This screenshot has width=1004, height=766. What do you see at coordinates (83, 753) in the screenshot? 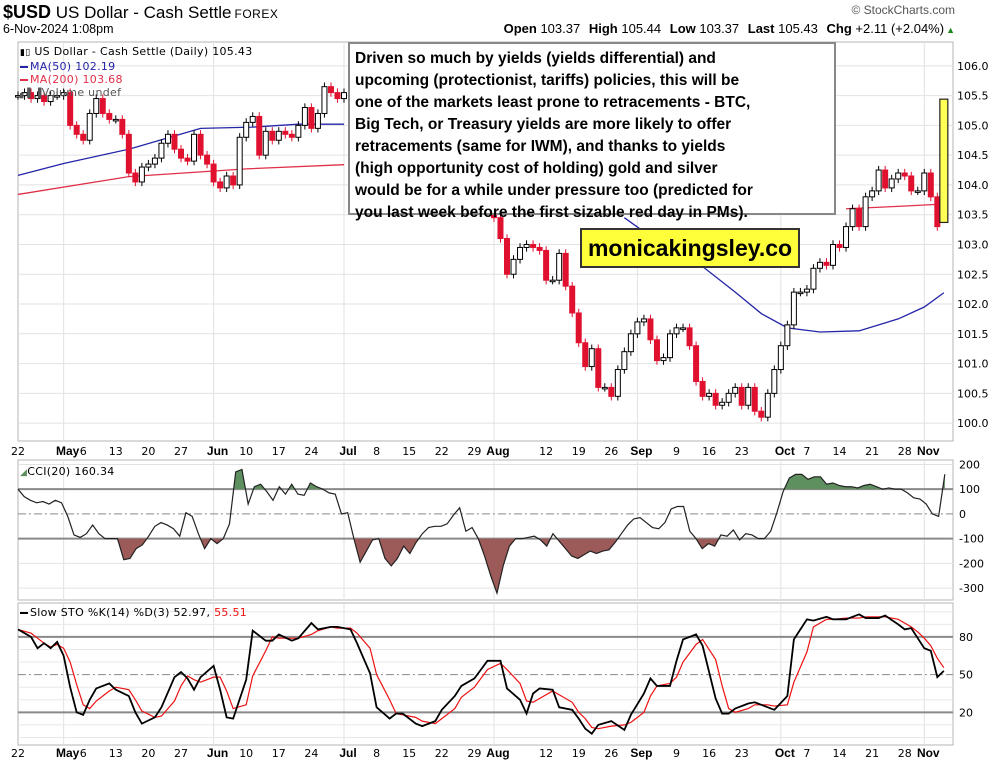
I see `date-tick-label: 6` at bounding box center [83, 753].